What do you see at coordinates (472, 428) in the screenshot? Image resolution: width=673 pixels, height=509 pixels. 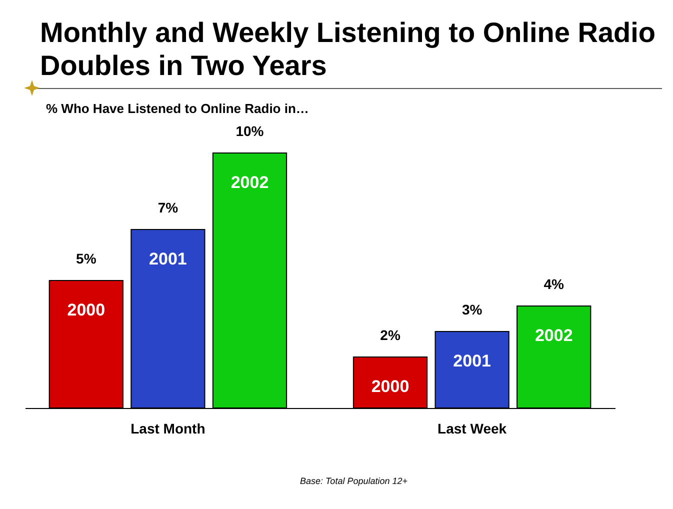 I see `x-tick-label: Last Week` at bounding box center [472, 428].